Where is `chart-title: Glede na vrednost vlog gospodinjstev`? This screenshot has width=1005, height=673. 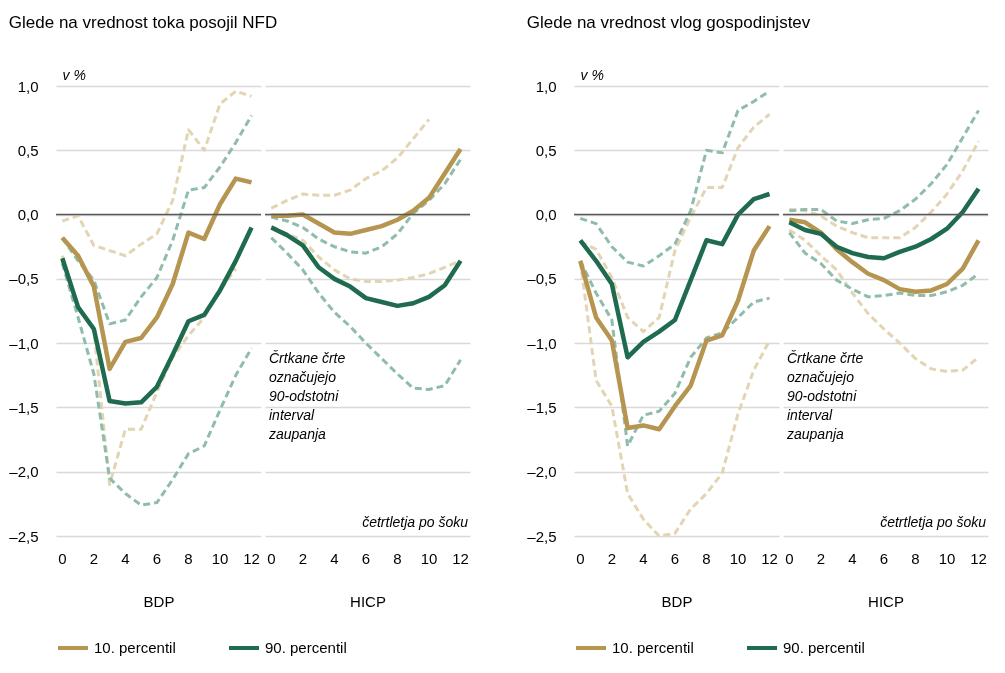 chart-title: Glede na vrednost vlog gospodinjstev is located at coordinates (668, 22).